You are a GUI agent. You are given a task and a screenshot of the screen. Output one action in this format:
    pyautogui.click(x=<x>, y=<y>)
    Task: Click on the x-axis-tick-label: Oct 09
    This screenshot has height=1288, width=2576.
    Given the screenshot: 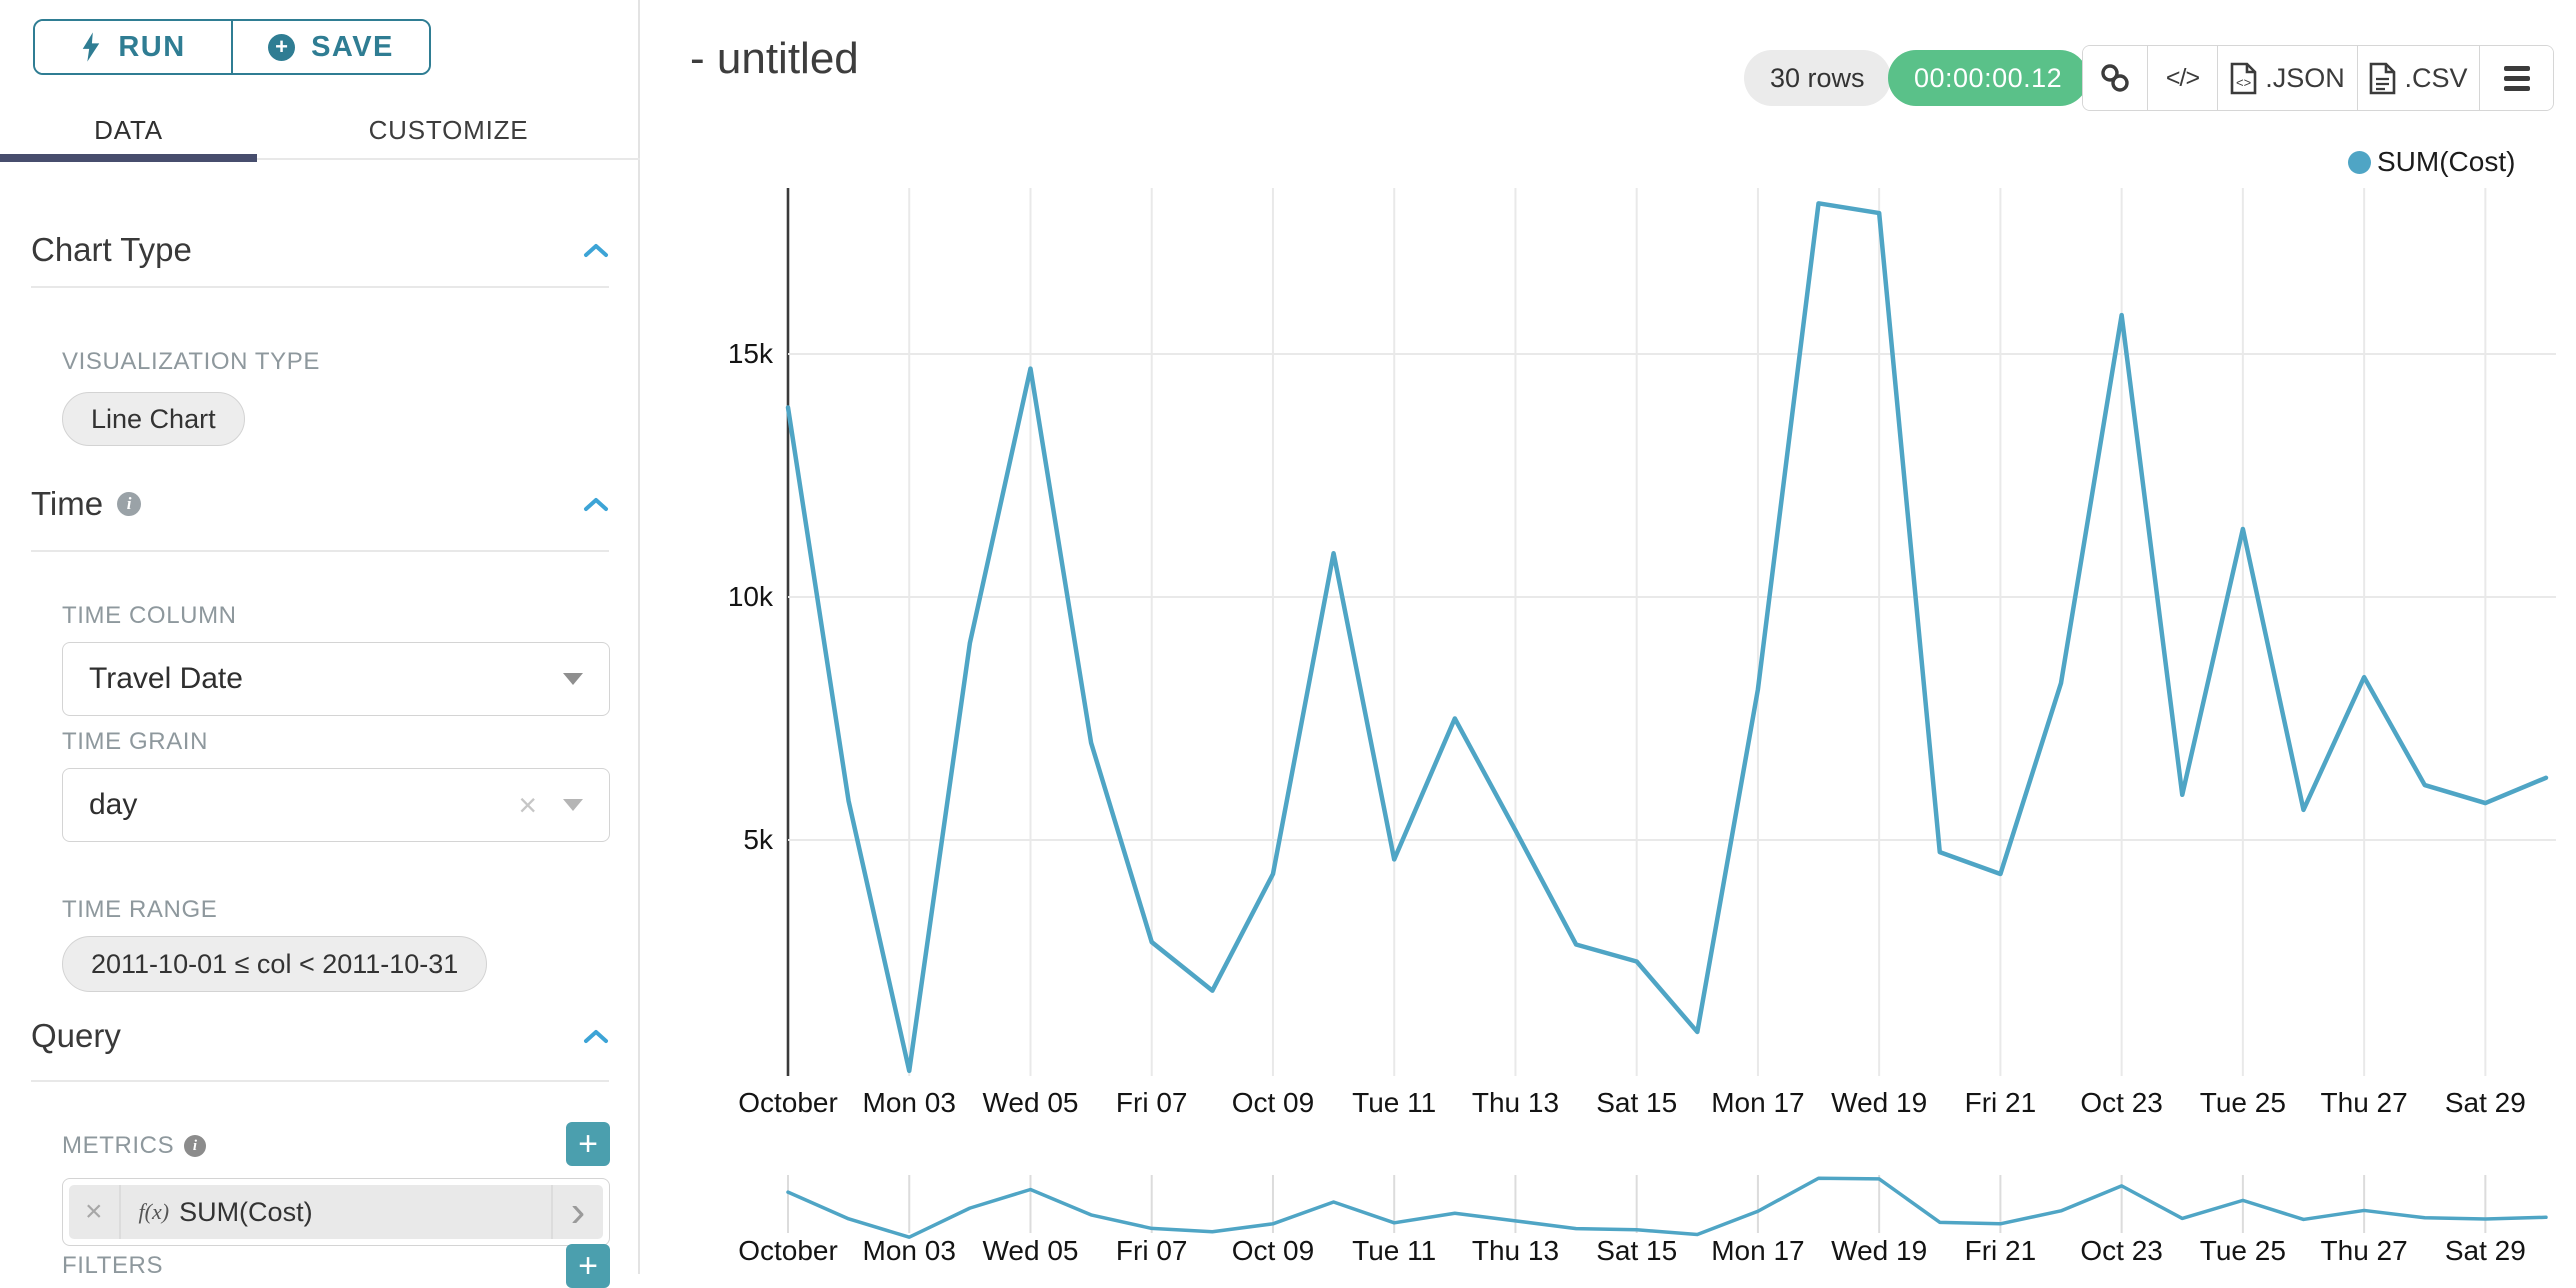 What is the action you would take?
    pyautogui.click(x=1273, y=1102)
    